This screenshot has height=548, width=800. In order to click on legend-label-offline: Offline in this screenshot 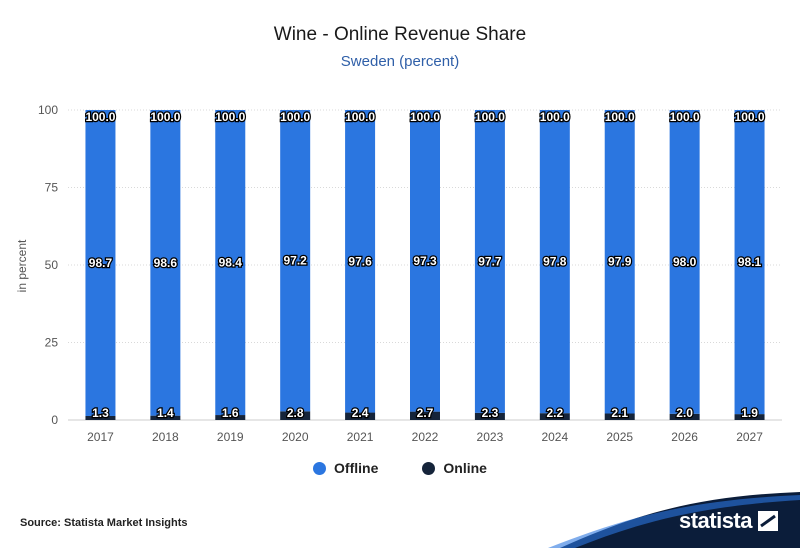, I will do `click(356, 468)`.